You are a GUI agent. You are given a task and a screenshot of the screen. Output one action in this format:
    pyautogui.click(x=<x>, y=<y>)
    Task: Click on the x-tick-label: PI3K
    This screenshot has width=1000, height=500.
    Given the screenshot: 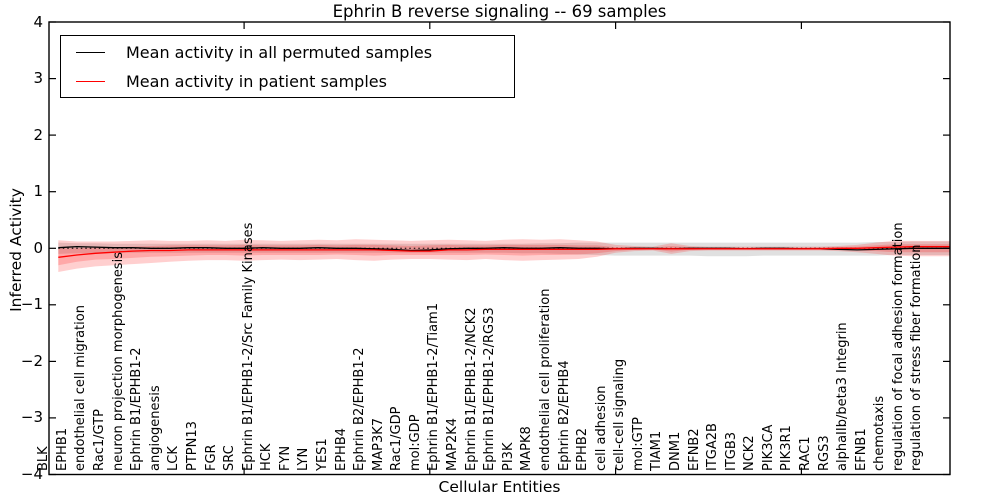 What is the action you would take?
    pyautogui.click(x=508, y=456)
    